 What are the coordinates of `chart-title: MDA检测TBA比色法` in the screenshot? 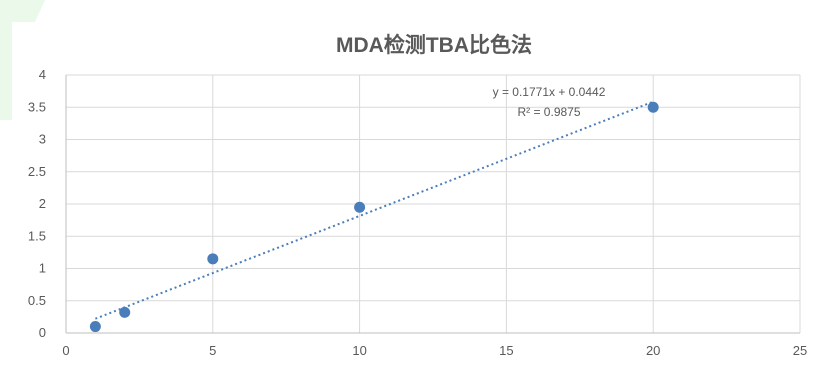 It's located at (434, 45).